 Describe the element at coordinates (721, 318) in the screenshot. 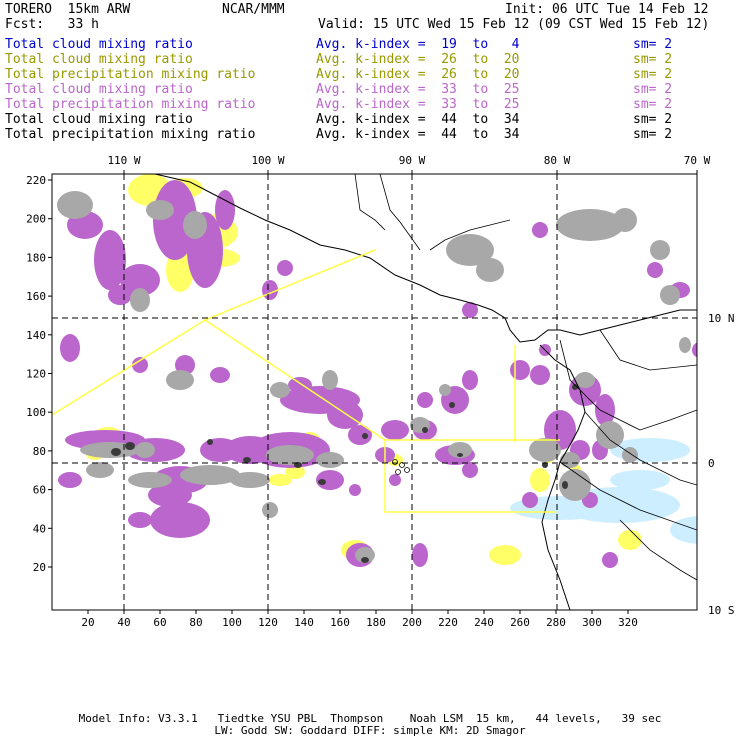

I see `latitude-label: 10 N` at that location.